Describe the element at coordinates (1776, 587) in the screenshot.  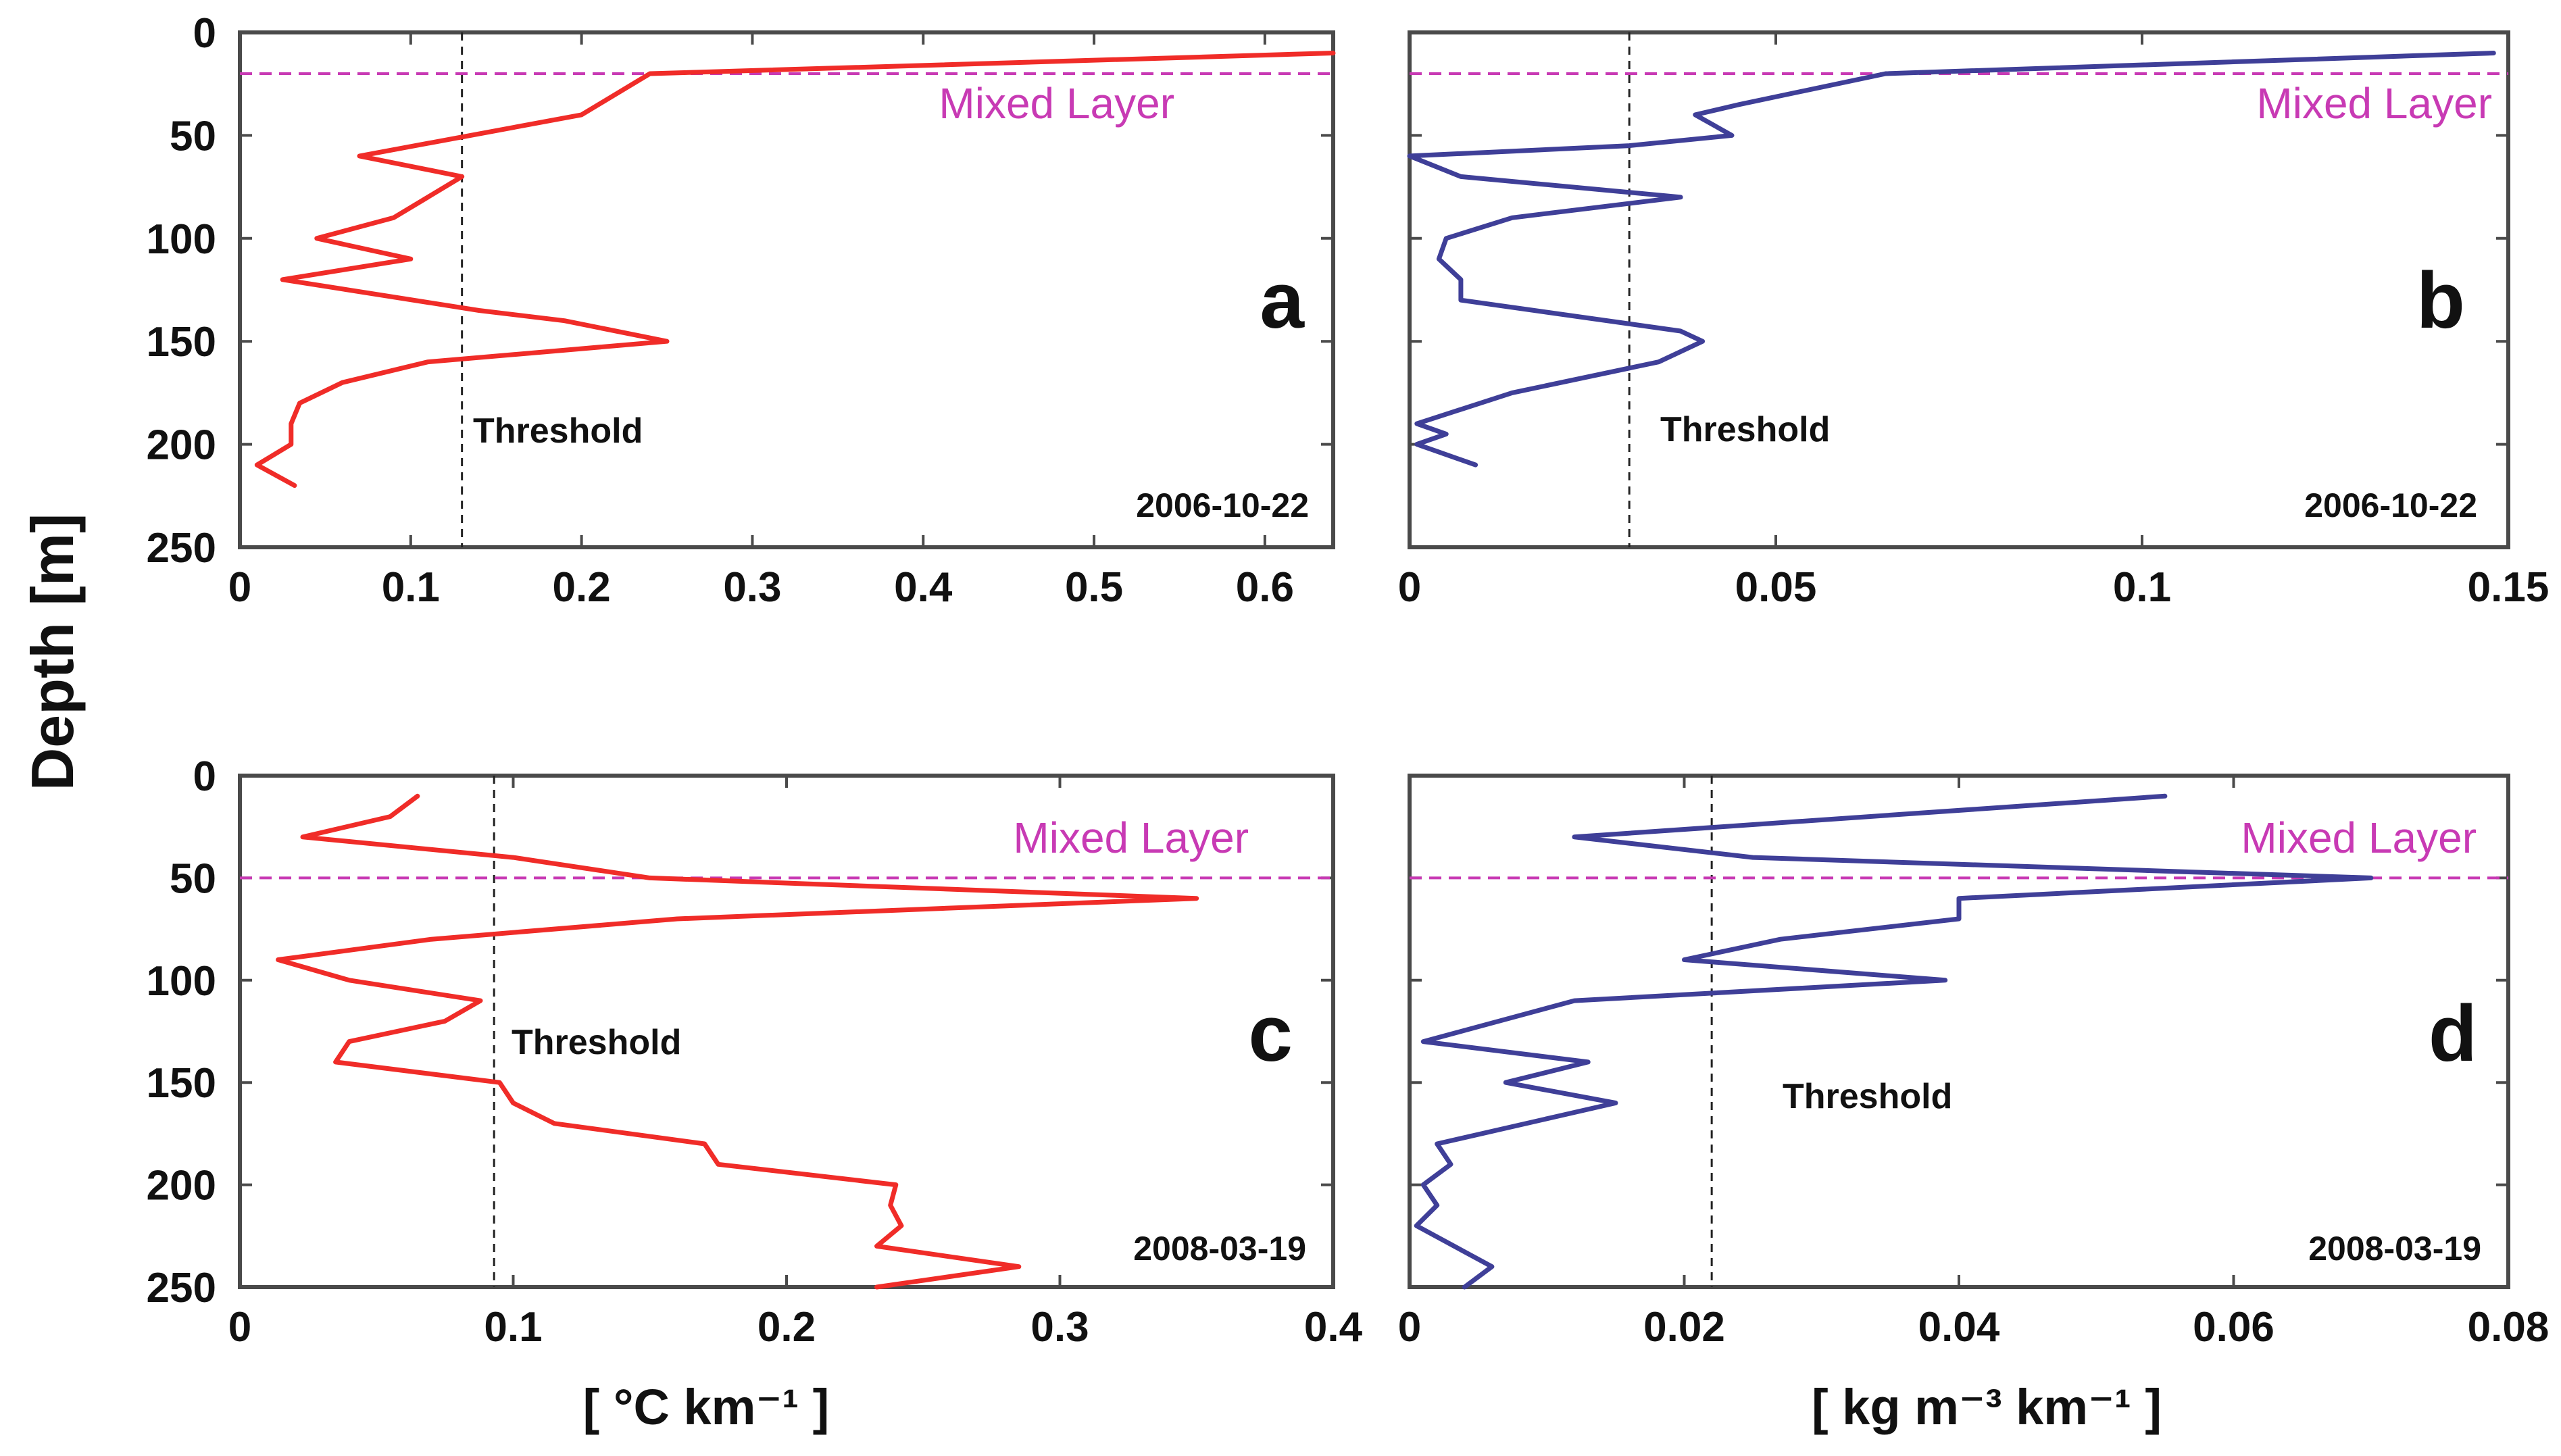
I see `x-tick-label: 0.05` at that location.